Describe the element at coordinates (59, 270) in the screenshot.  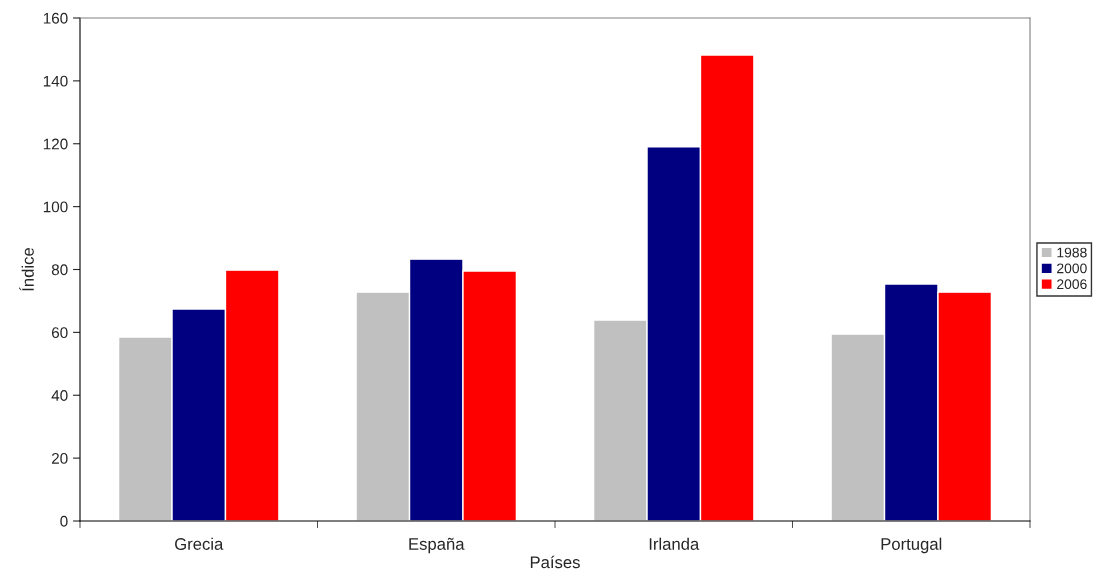
I see `y-tick-label: 80` at that location.